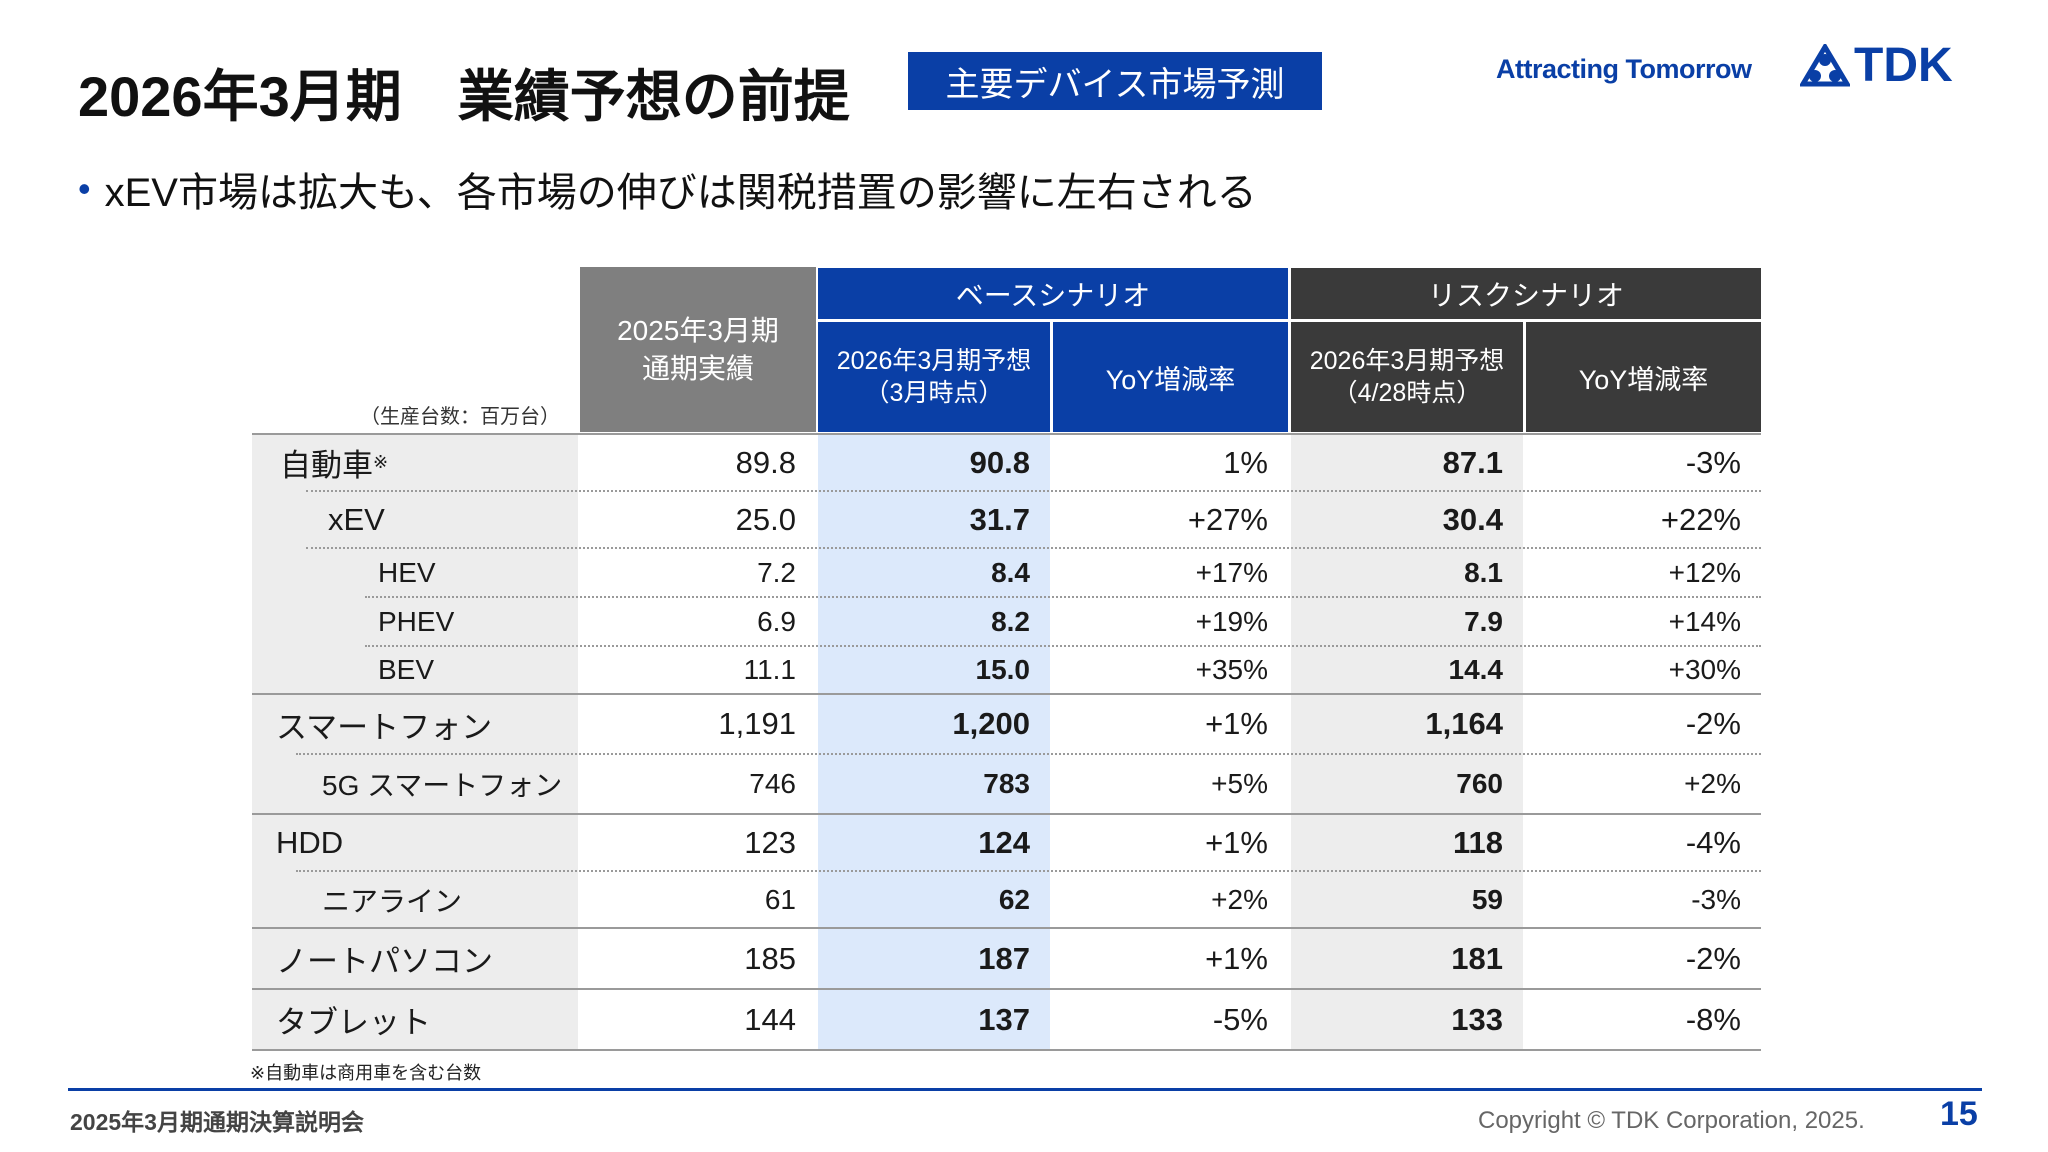  I want to click on label-column-bg, so click(415, 742).